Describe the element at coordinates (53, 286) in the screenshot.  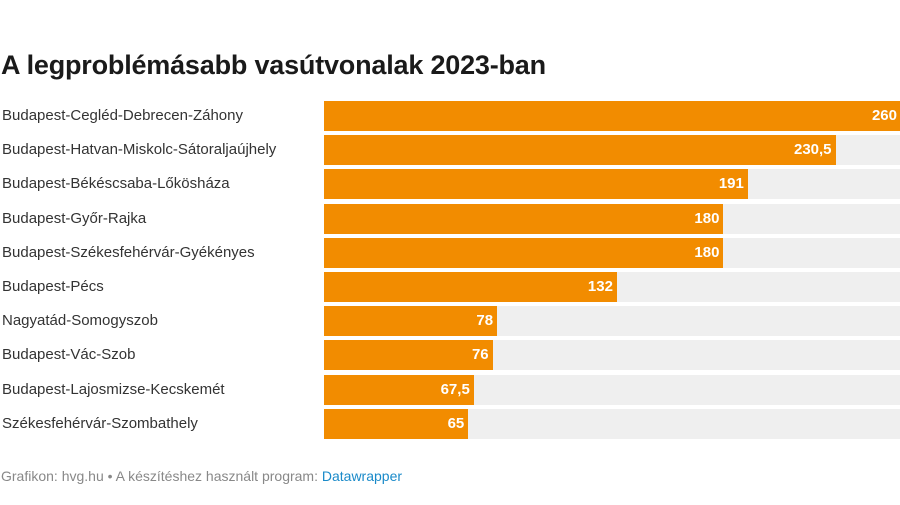
I see `category-label: Budapest-Pécs` at that location.